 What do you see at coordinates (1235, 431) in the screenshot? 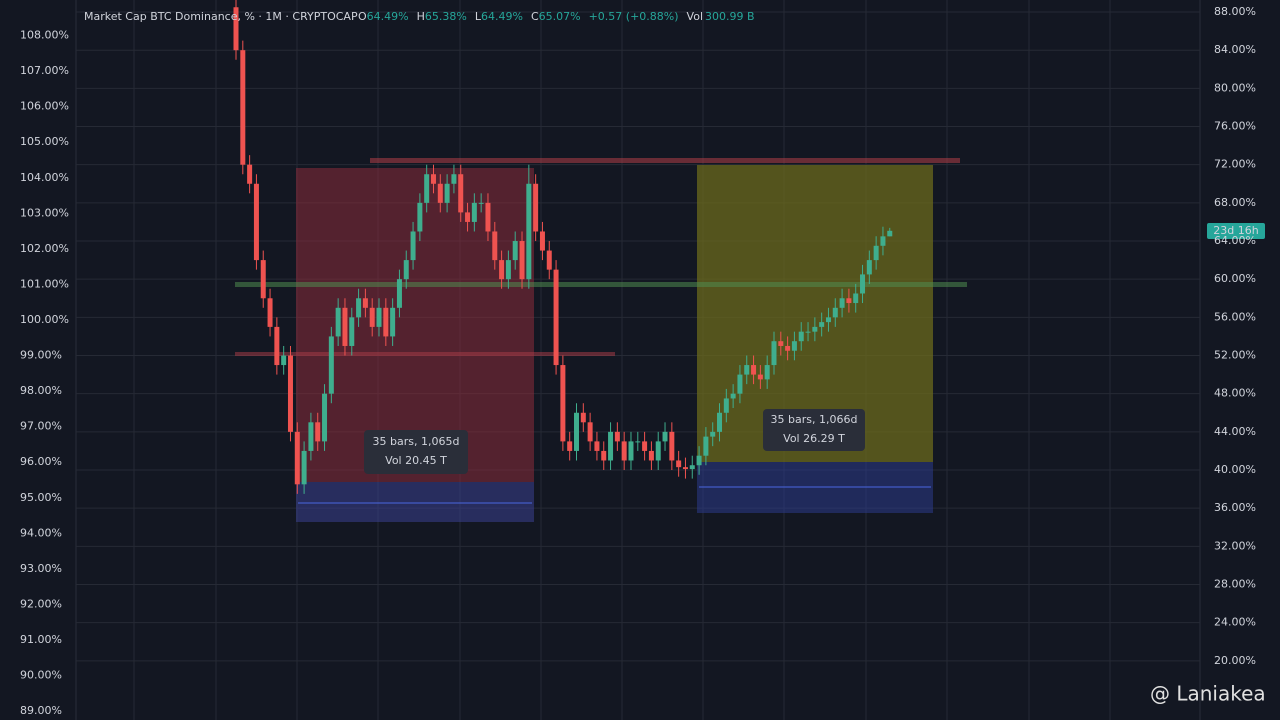
I see `y2-tick-label: 44.00%` at bounding box center [1235, 431].